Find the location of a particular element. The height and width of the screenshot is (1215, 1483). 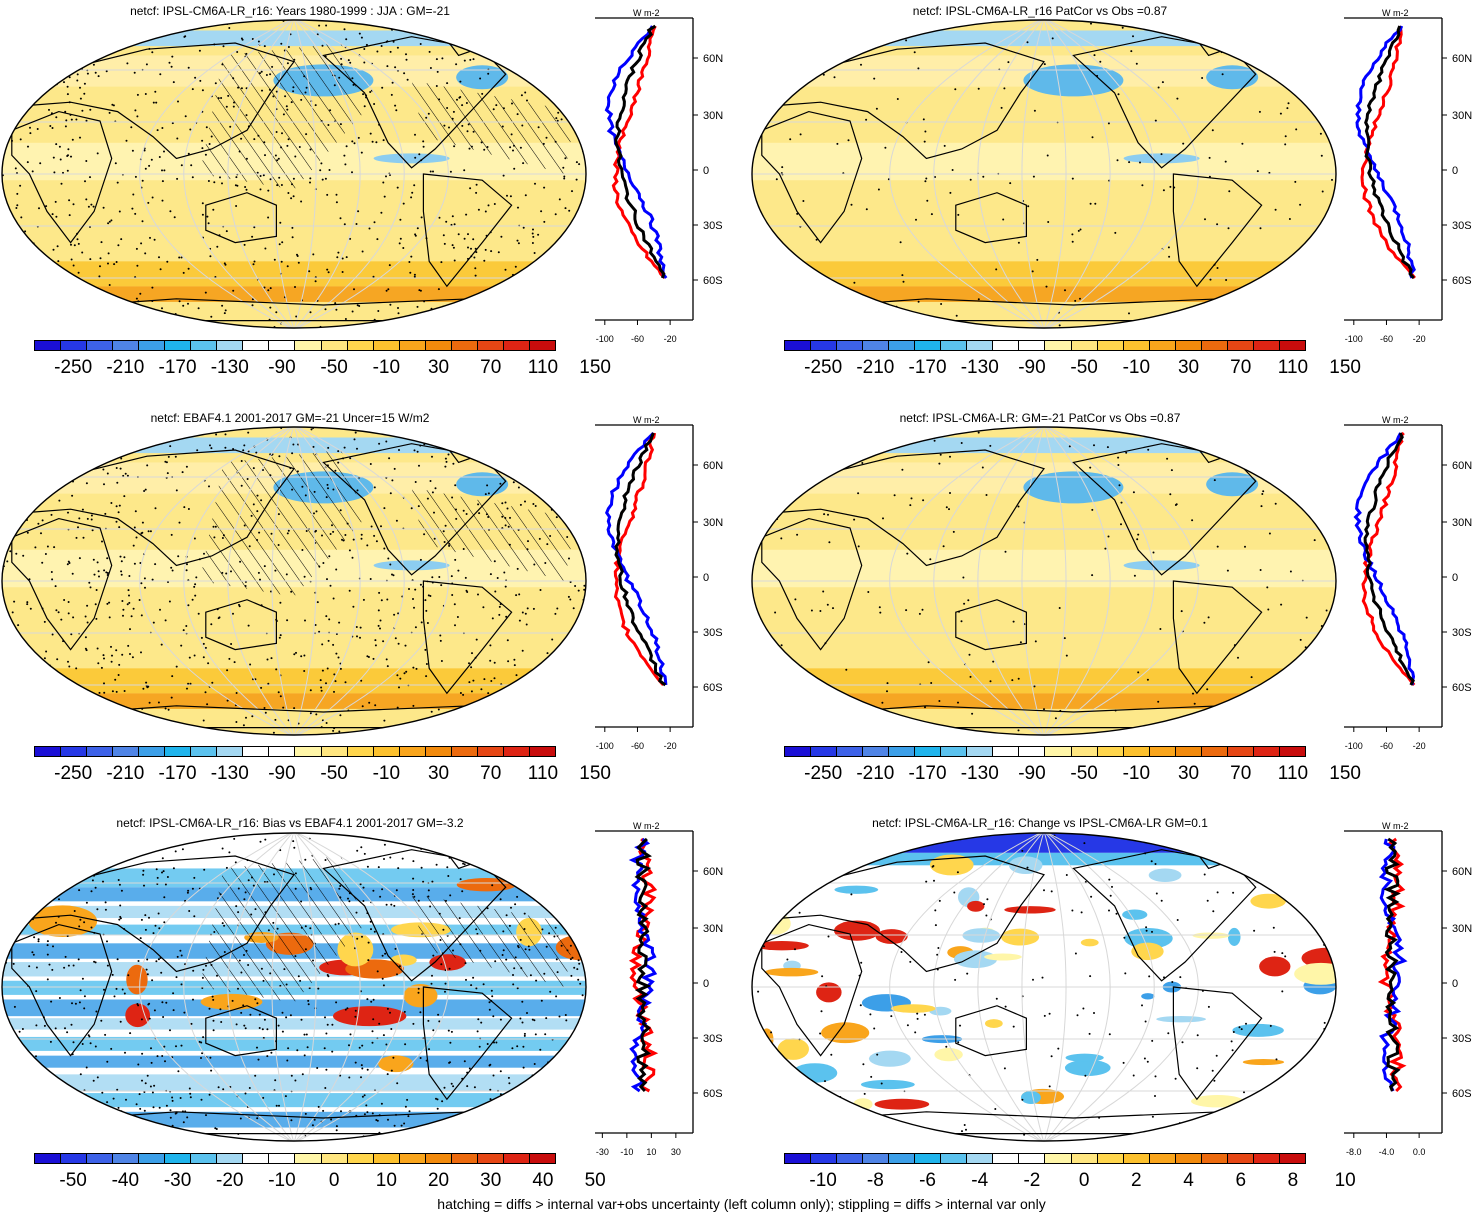

profile-tick-label: -60 is located at coordinates (637, 339).